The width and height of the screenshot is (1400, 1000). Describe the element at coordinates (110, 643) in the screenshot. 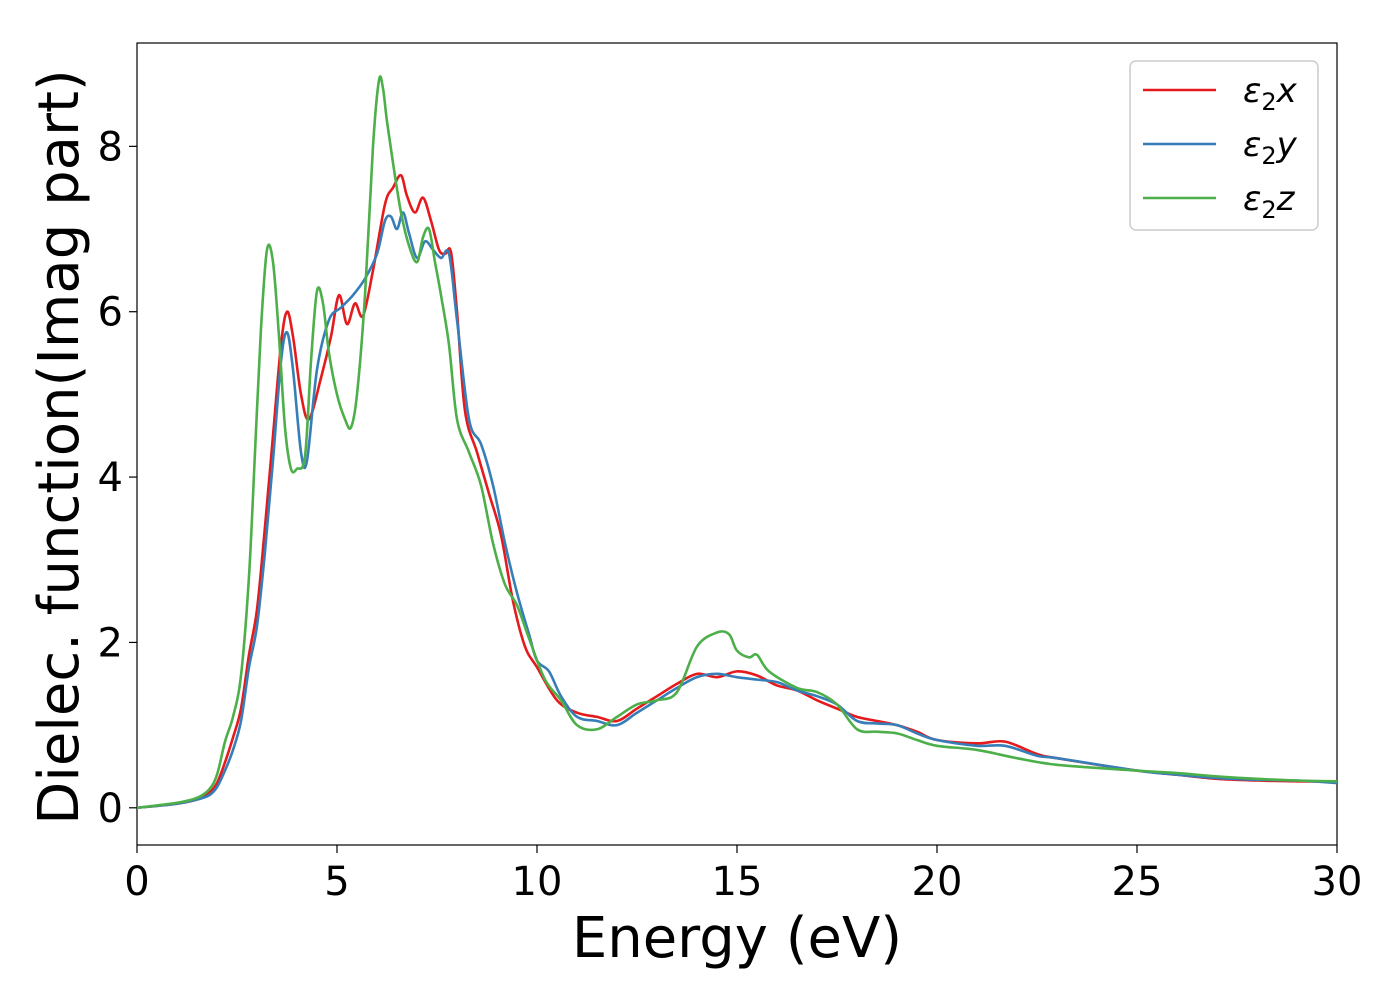

I see `y-tick-label: 2` at that location.